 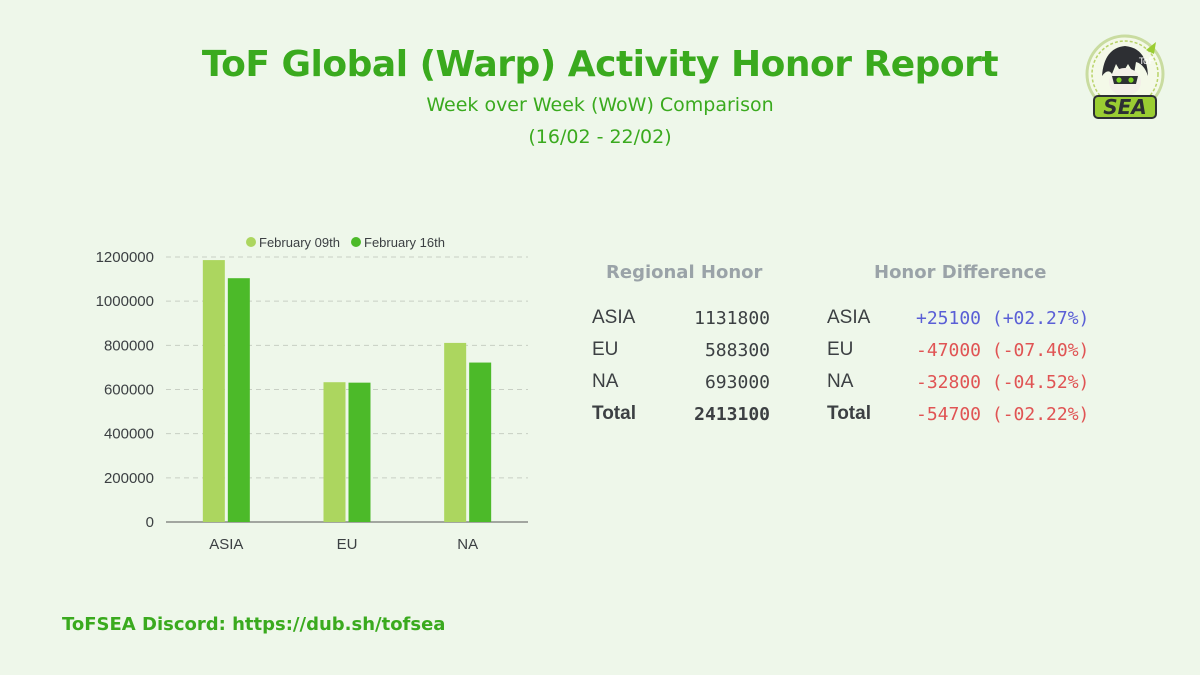 What do you see at coordinates (129, 345) in the screenshot?
I see `y-tick-label: 800000` at bounding box center [129, 345].